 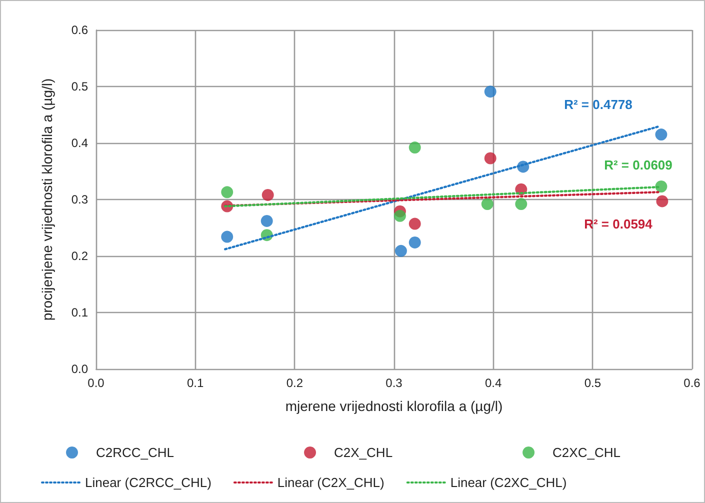 What do you see at coordinates (295, 383) in the screenshot?
I see `x-tick-label: 0.2` at bounding box center [295, 383].